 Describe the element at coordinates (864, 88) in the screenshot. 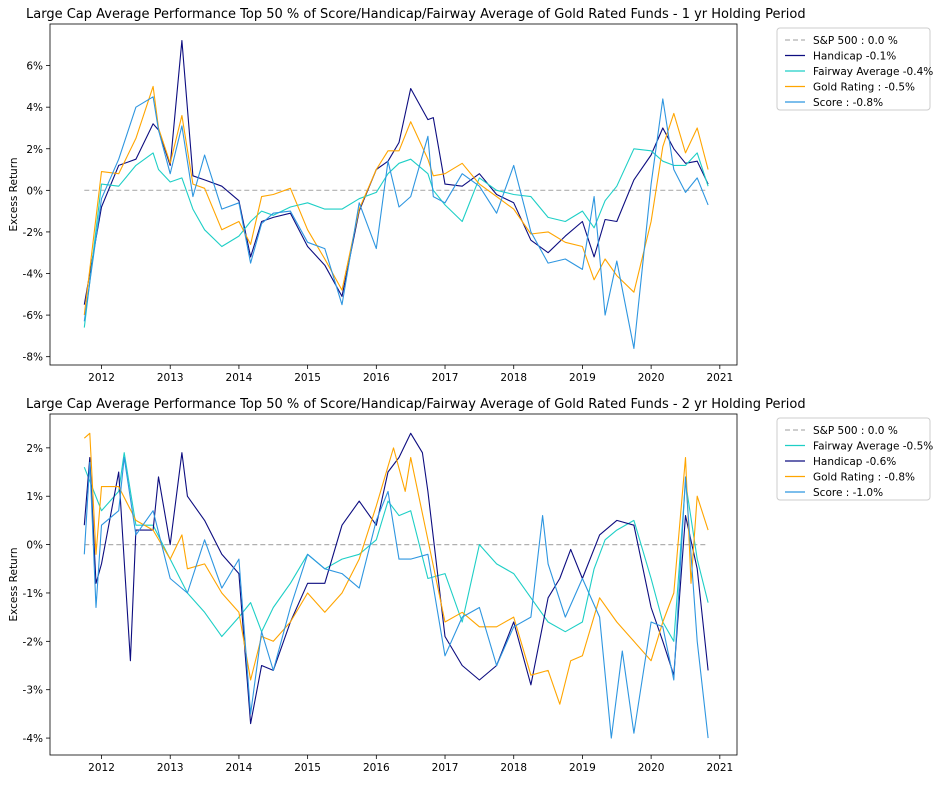

I see `legend-entry-3: Gold Rating : -0.5%` at that location.